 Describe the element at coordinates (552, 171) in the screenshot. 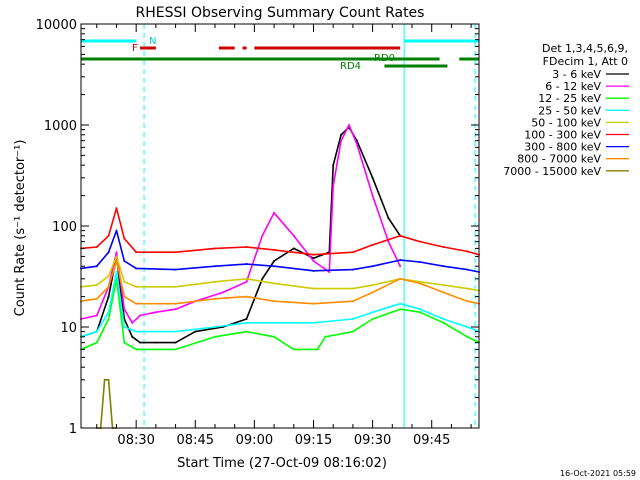

I see `legend-entry-label: 7000 - 15000 keV` at that location.